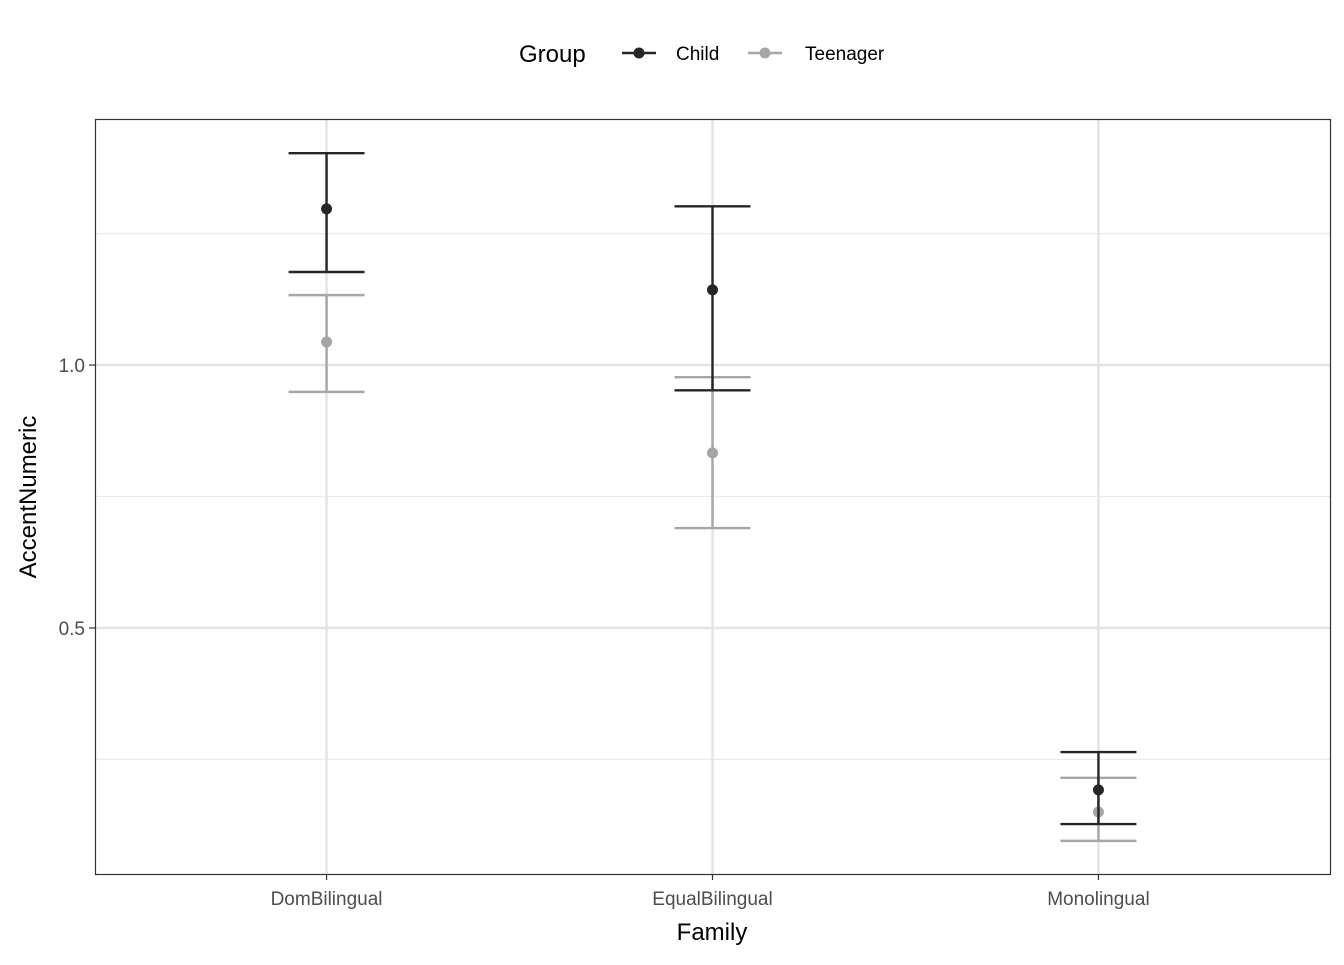 Image resolution: width=1344 pixels, height=965 pixels. I want to click on legend-label-child: Child, so click(697, 54).